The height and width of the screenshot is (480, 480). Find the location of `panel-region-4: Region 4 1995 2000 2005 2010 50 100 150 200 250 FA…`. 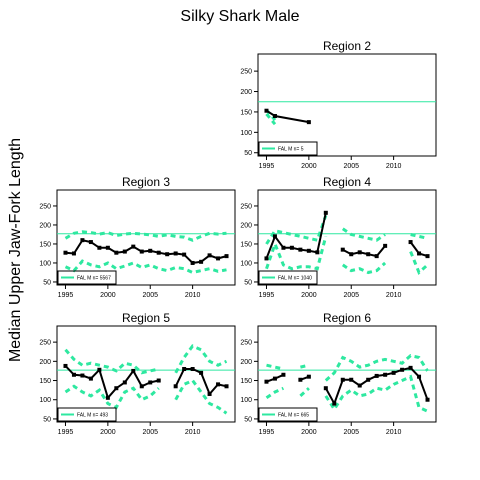

panel-region-4: Region 4 1995 2000 2005 2010 50 100 150 200 250 FA… is located at coordinates (338, 237).